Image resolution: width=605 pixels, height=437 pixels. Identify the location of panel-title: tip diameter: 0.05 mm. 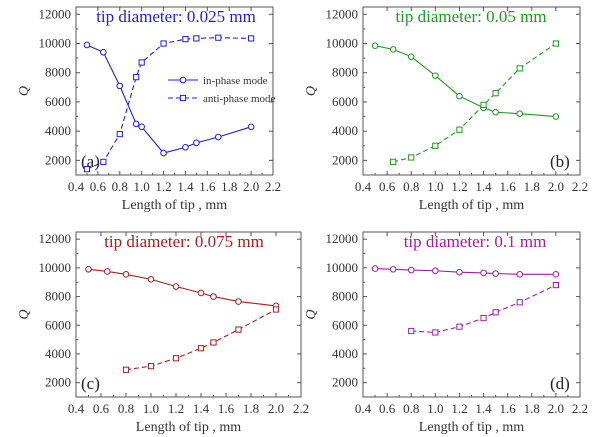
(470, 16).